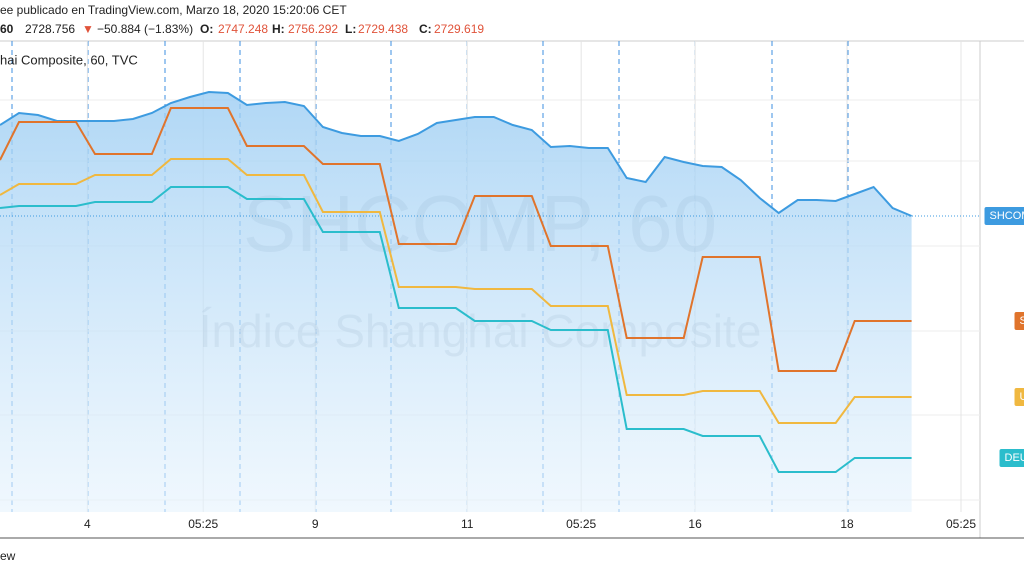 The image size is (1024, 581). What do you see at coordinates (88, 29) in the screenshot?
I see `arrow: ▼` at bounding box center [88, 29].